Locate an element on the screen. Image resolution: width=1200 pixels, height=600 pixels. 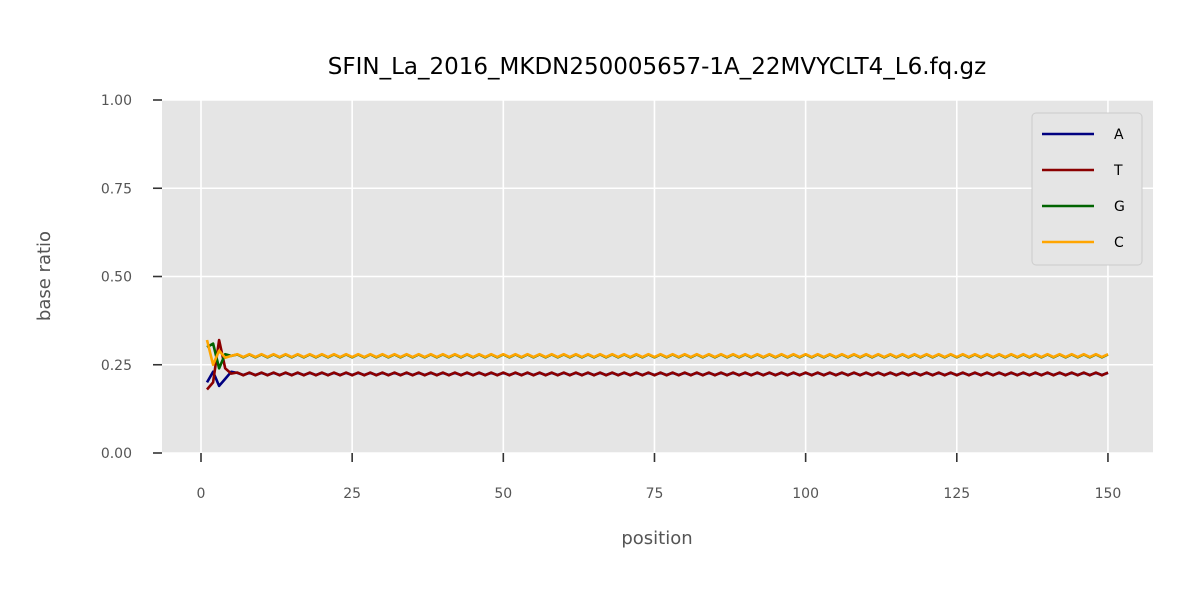
x-tick-label: 125 is located at coordinates (956, 494).